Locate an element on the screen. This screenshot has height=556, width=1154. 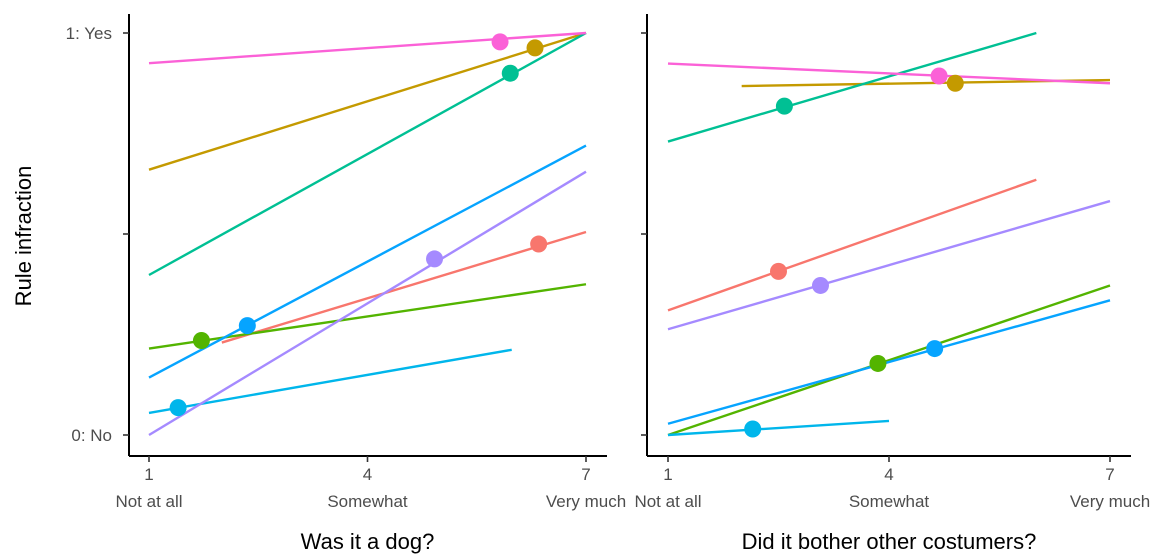
y-axis-title: Rule infraction is located at coordinates (23, 236).